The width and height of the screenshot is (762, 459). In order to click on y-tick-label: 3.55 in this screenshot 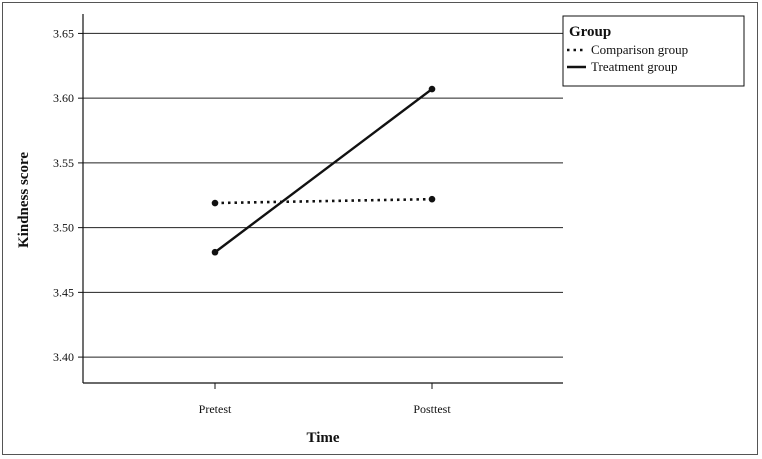, I will do `click(63, 163)`.